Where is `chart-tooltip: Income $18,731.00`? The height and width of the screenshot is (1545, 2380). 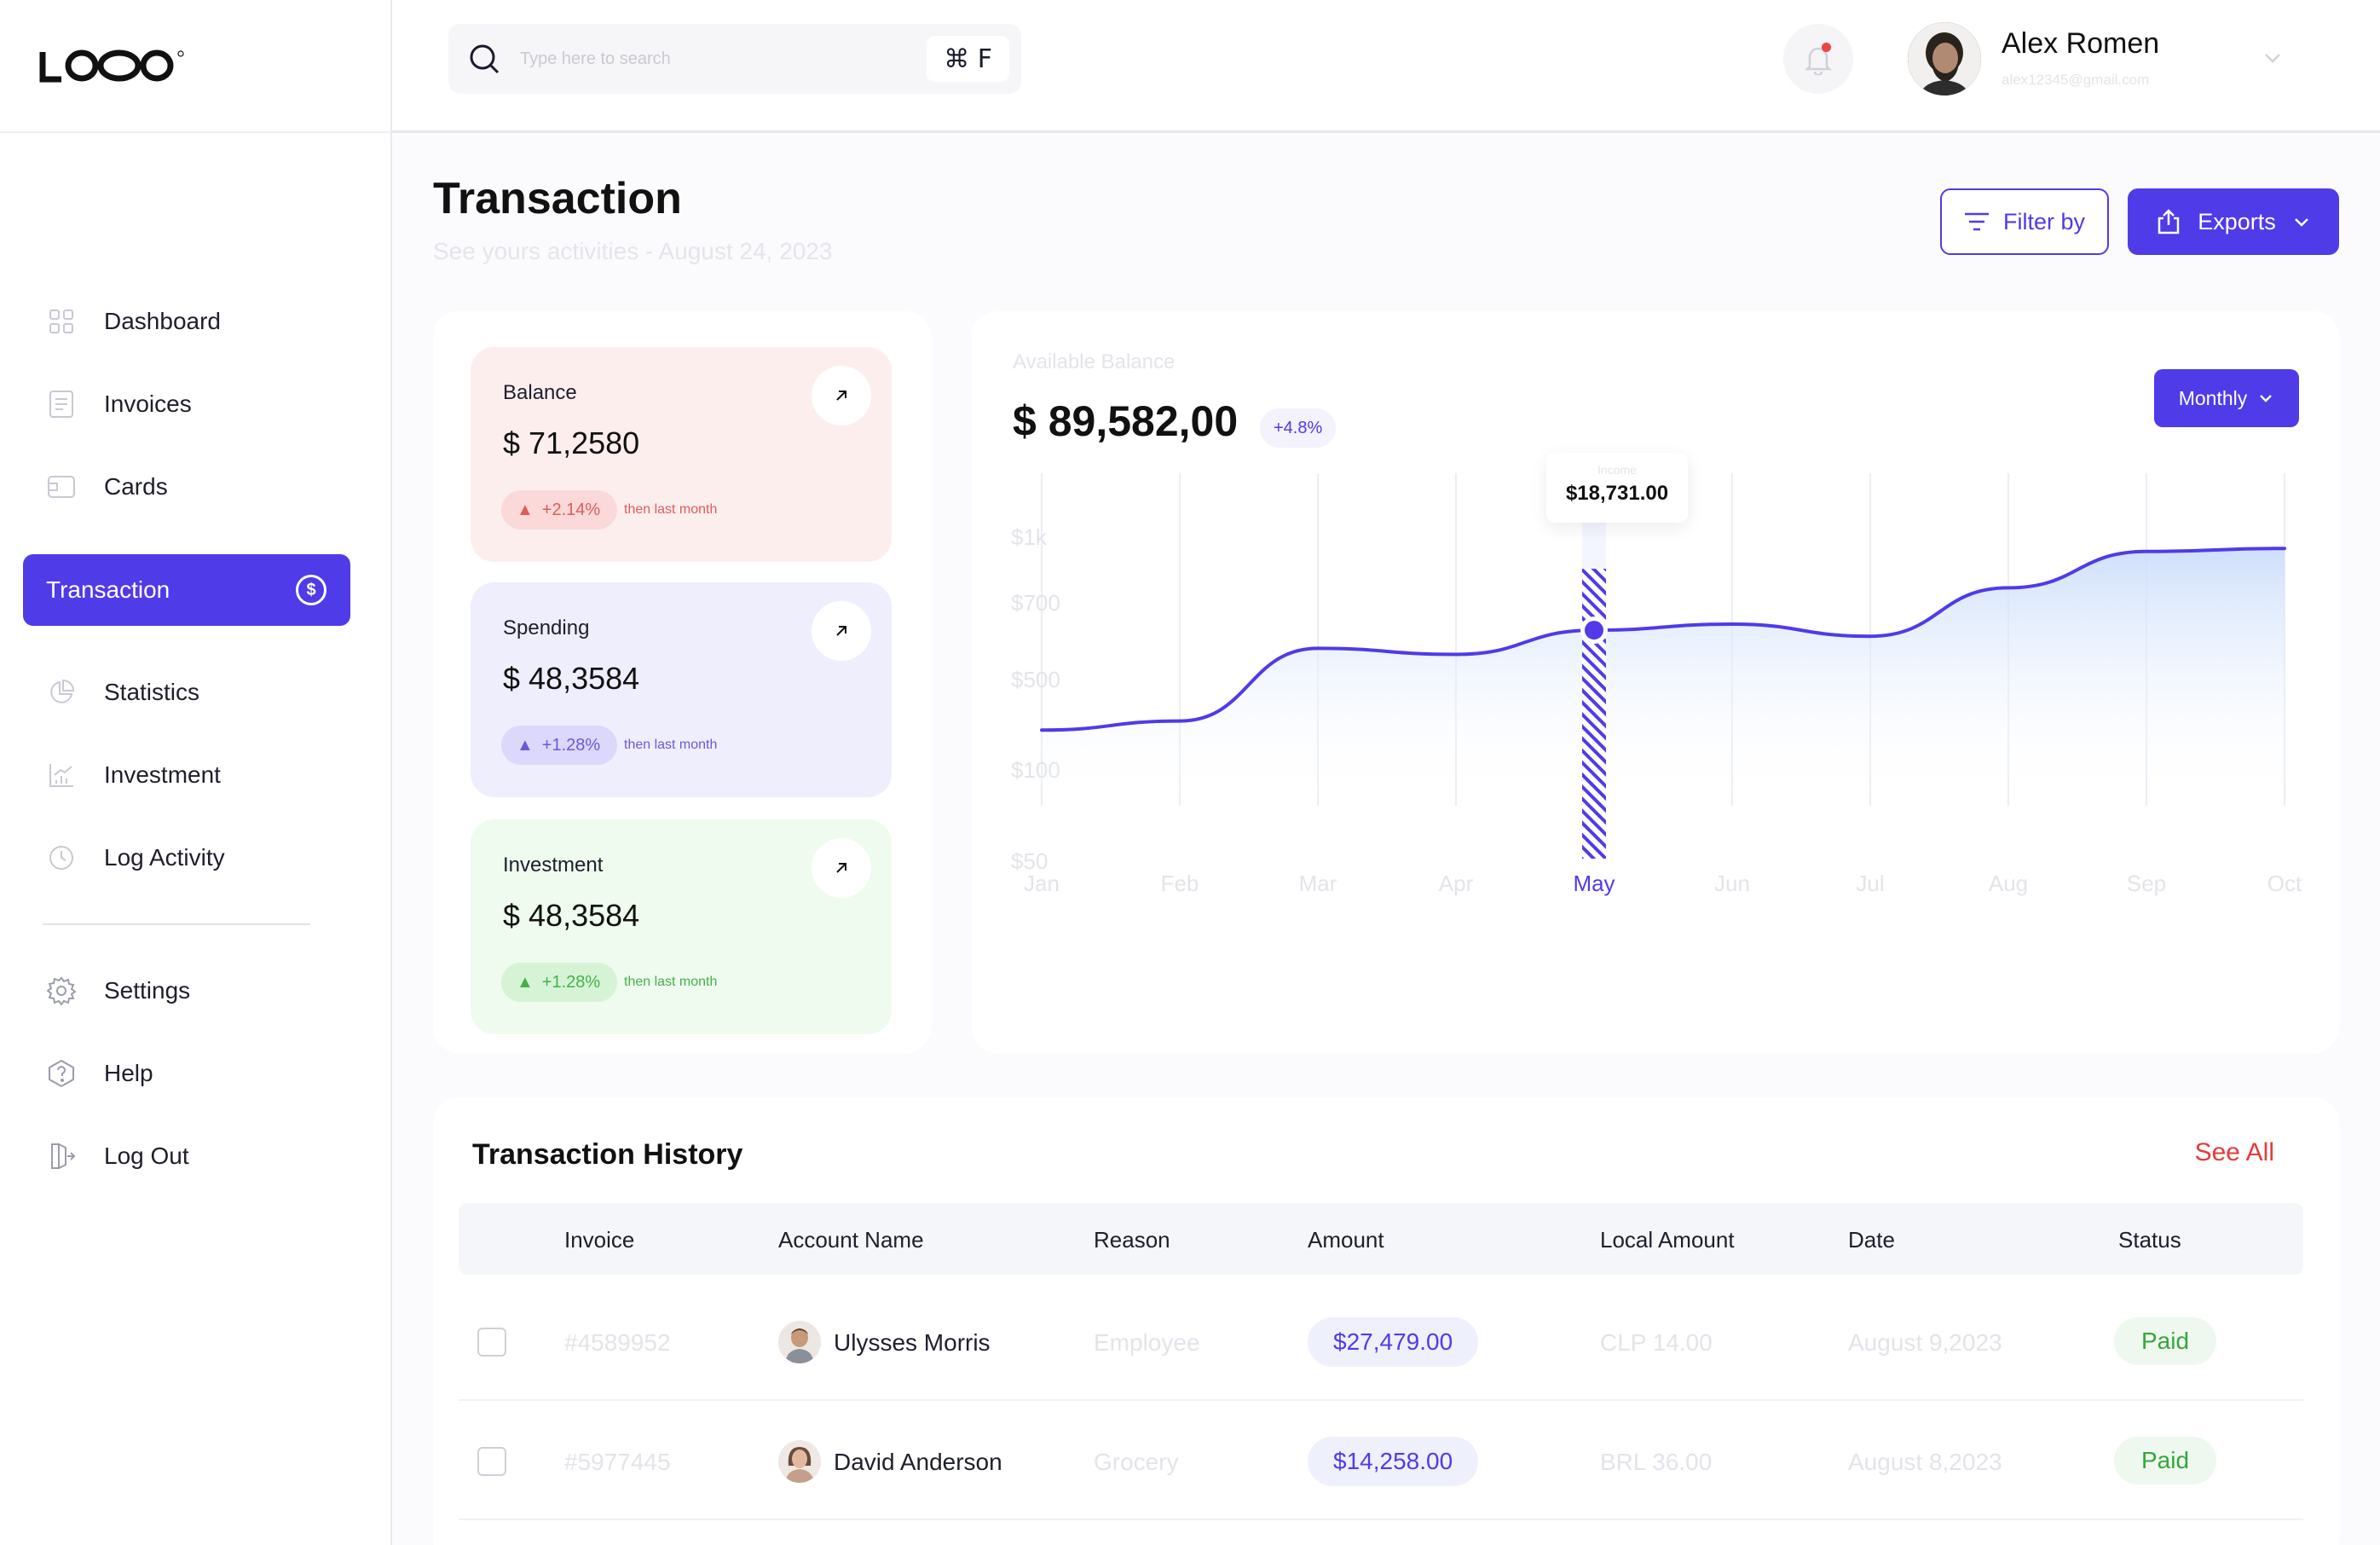
chart-tooltip: Income $18,731.00 is located at coordinates (1617, 488).